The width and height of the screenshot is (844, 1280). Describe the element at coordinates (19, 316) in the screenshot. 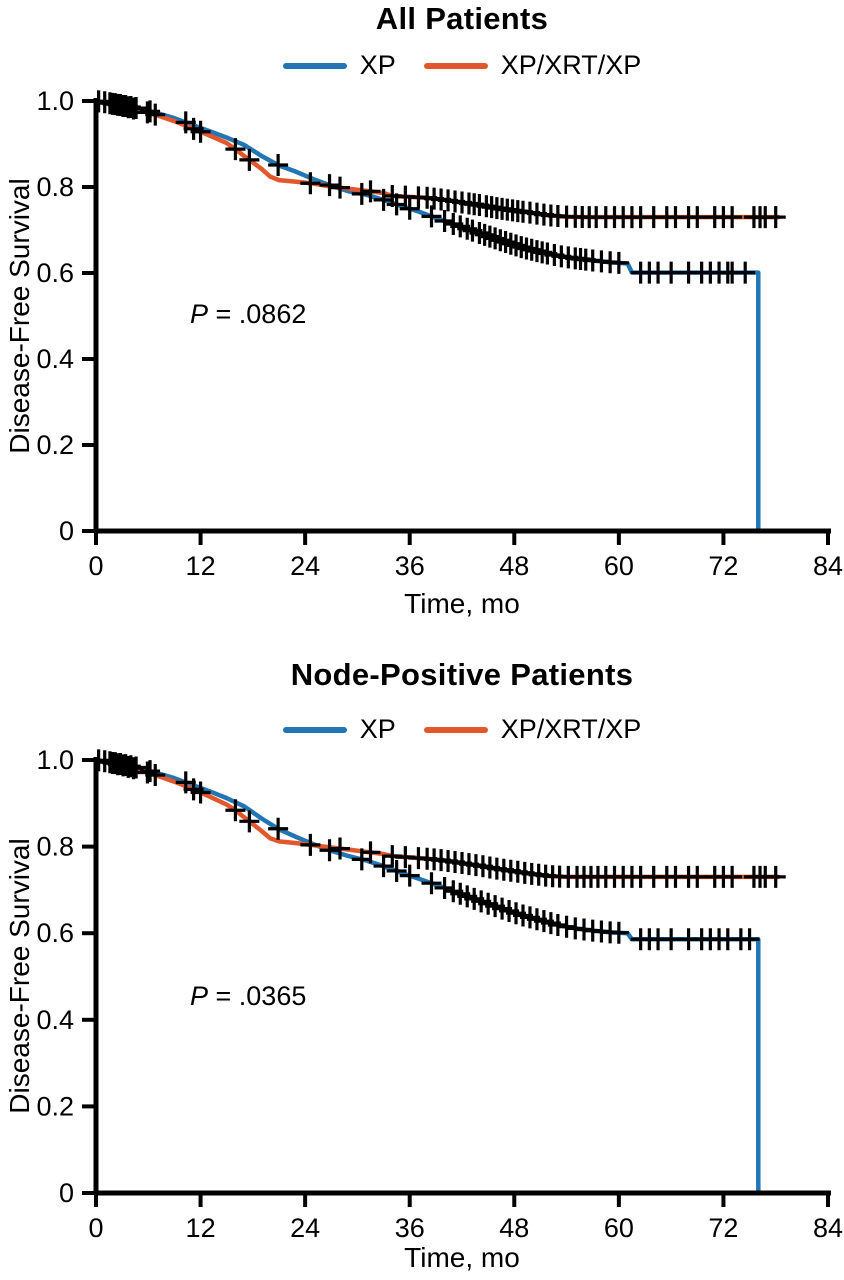

I see `panel1-y-axis-label: Disease-Free Survival` at that location.